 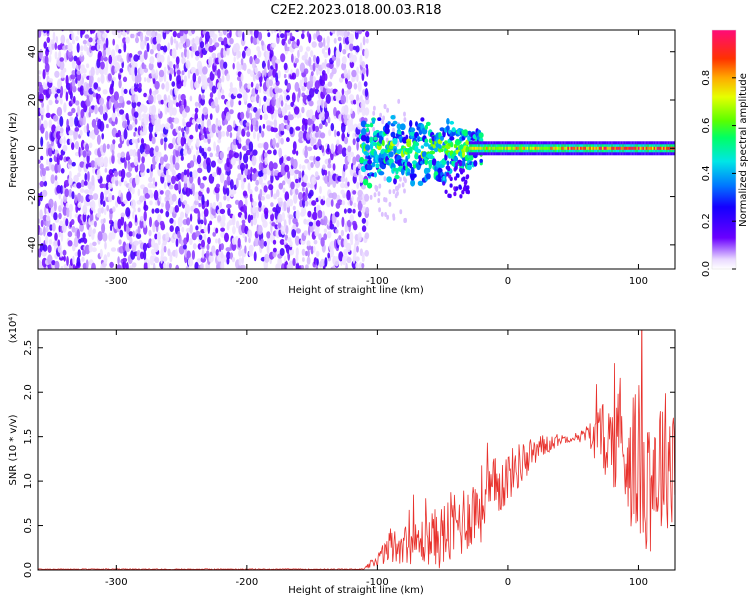 What do you see at coordinates (32, 148) in the screenshot?
I see `y-tick-label: 0` at bounding box center [32, 148].